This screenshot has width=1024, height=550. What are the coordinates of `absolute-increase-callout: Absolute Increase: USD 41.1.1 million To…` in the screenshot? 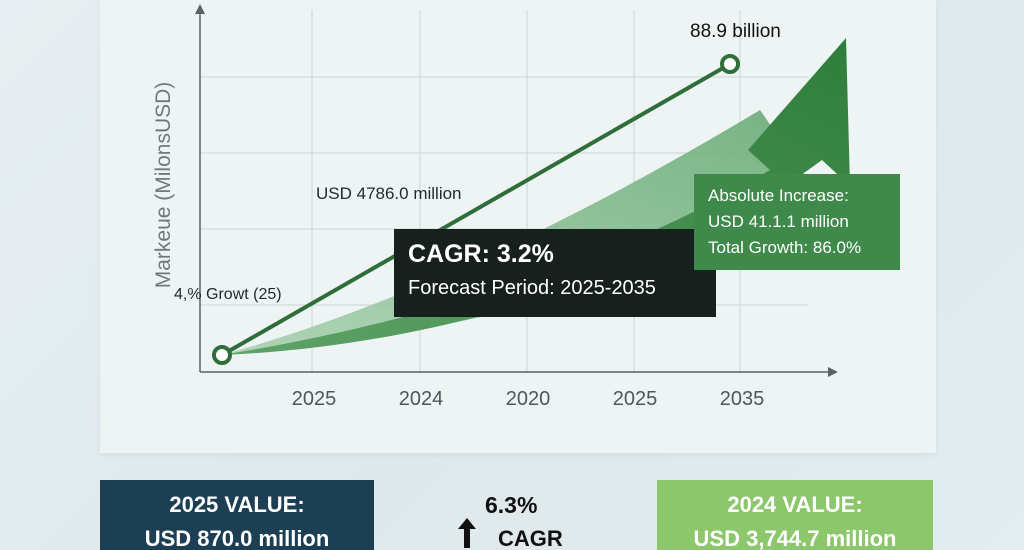 It's located at (797, 222).